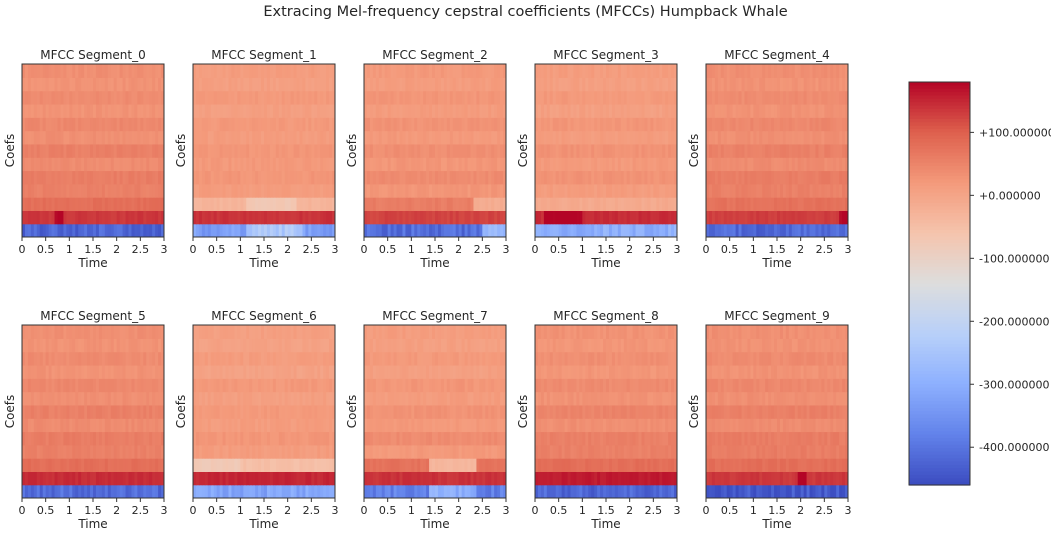 The height and width of the screenshot is (540, 1051). Describe the element at coordinates (264, 510) in the screenshot. I see `x-tick-label: 1.5` at that location.